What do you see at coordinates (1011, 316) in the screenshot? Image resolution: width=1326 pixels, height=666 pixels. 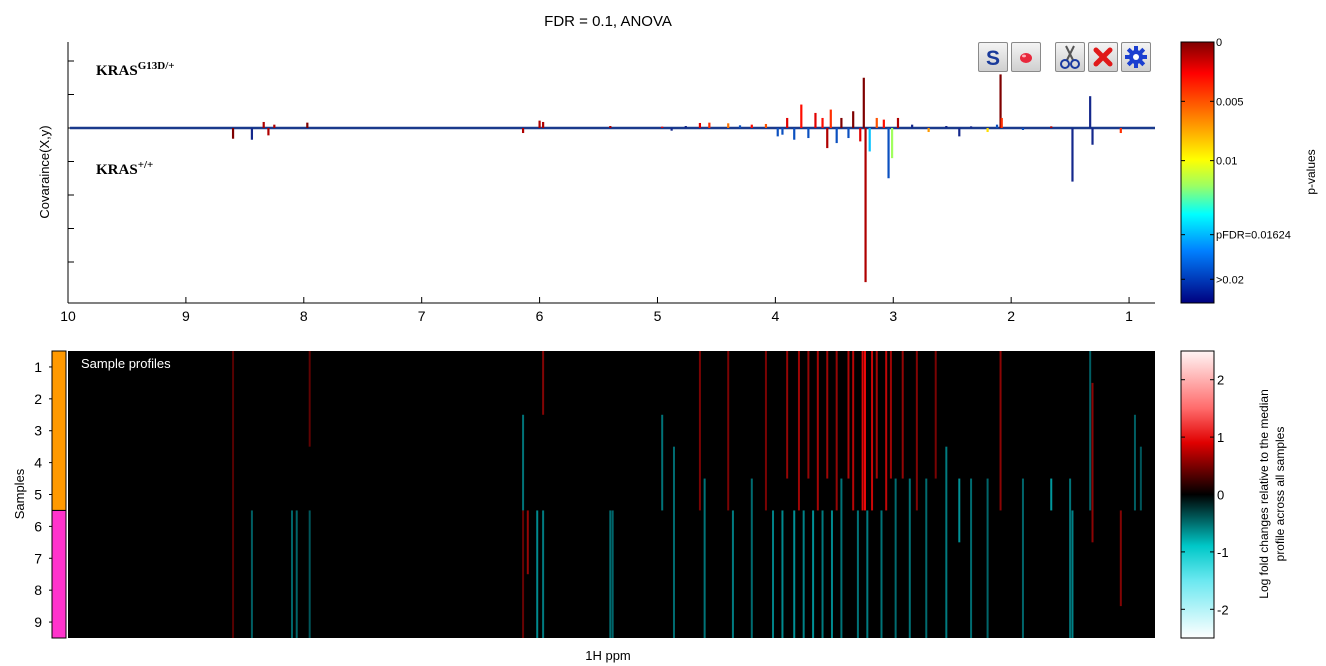 I see `top-x-tick-label: 2` at bounding box center [1011, 316].